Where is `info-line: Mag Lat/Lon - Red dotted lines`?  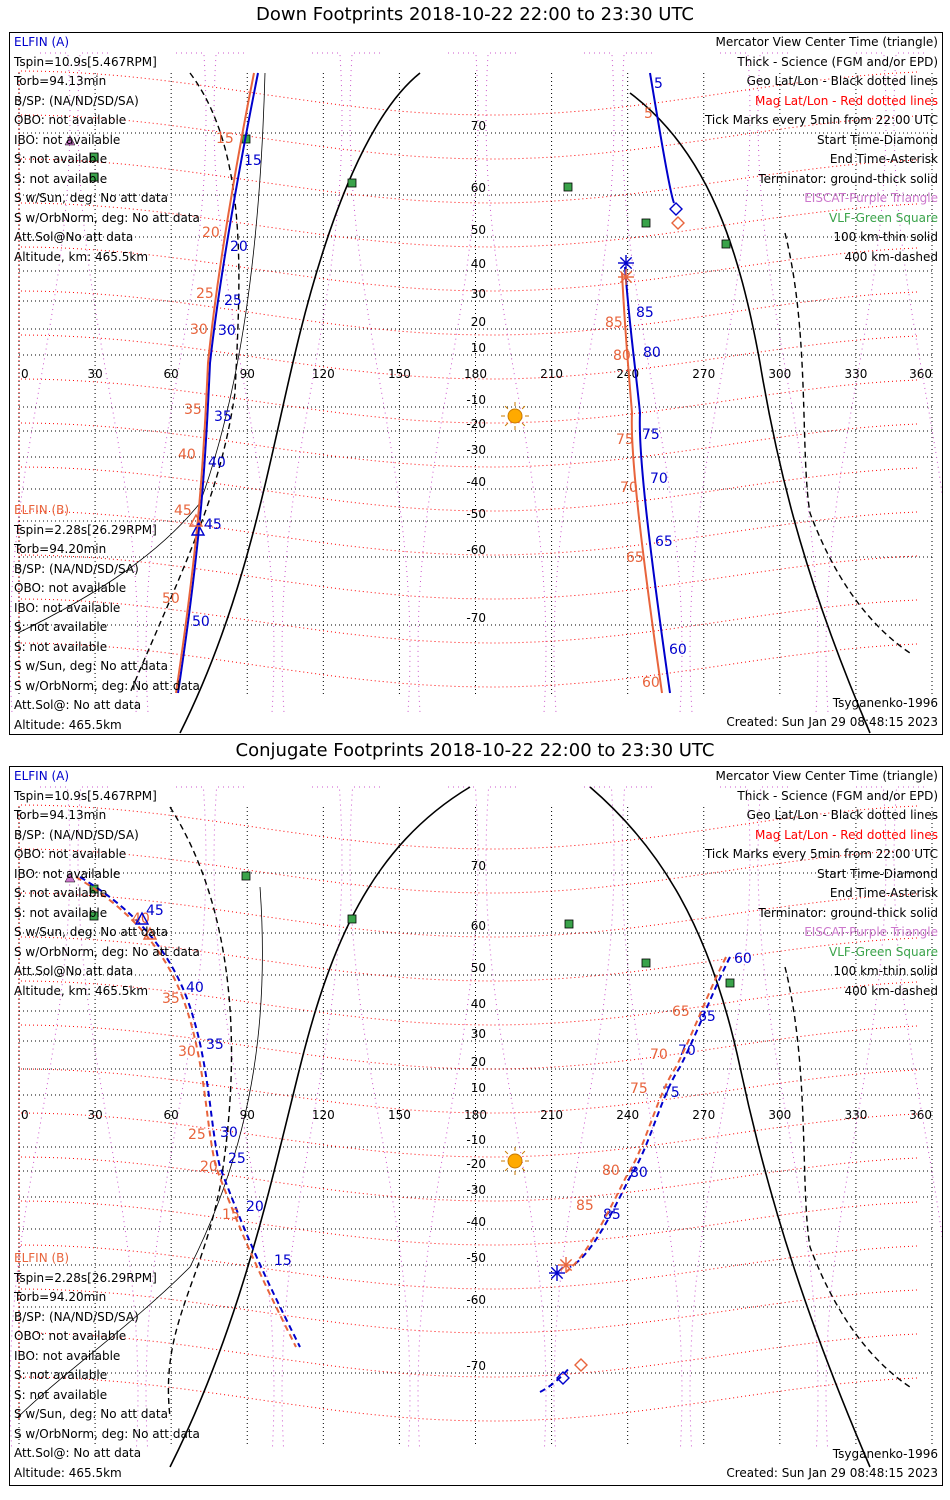 info-line: Mag Lat/Lon - Red dotted lines is located at coordinates (846, 100).